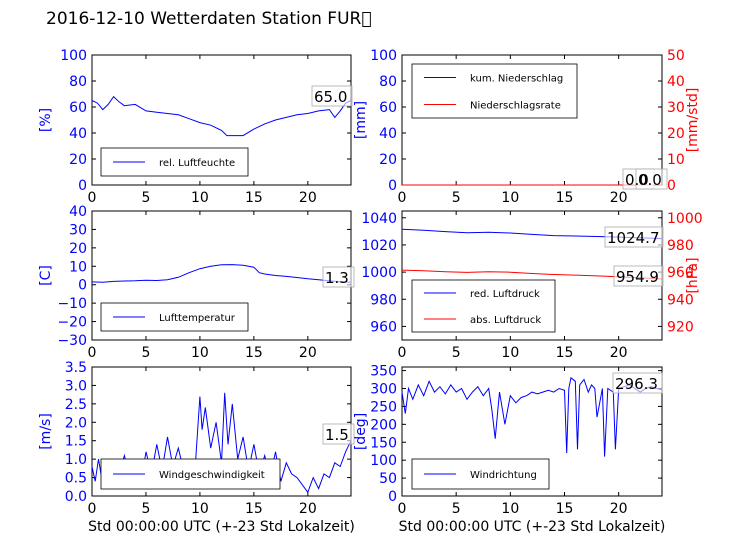 Image resolution: width=736 pixels, height=552 pixels. I want to click on y-tick-label: 980, so click(383, 300).